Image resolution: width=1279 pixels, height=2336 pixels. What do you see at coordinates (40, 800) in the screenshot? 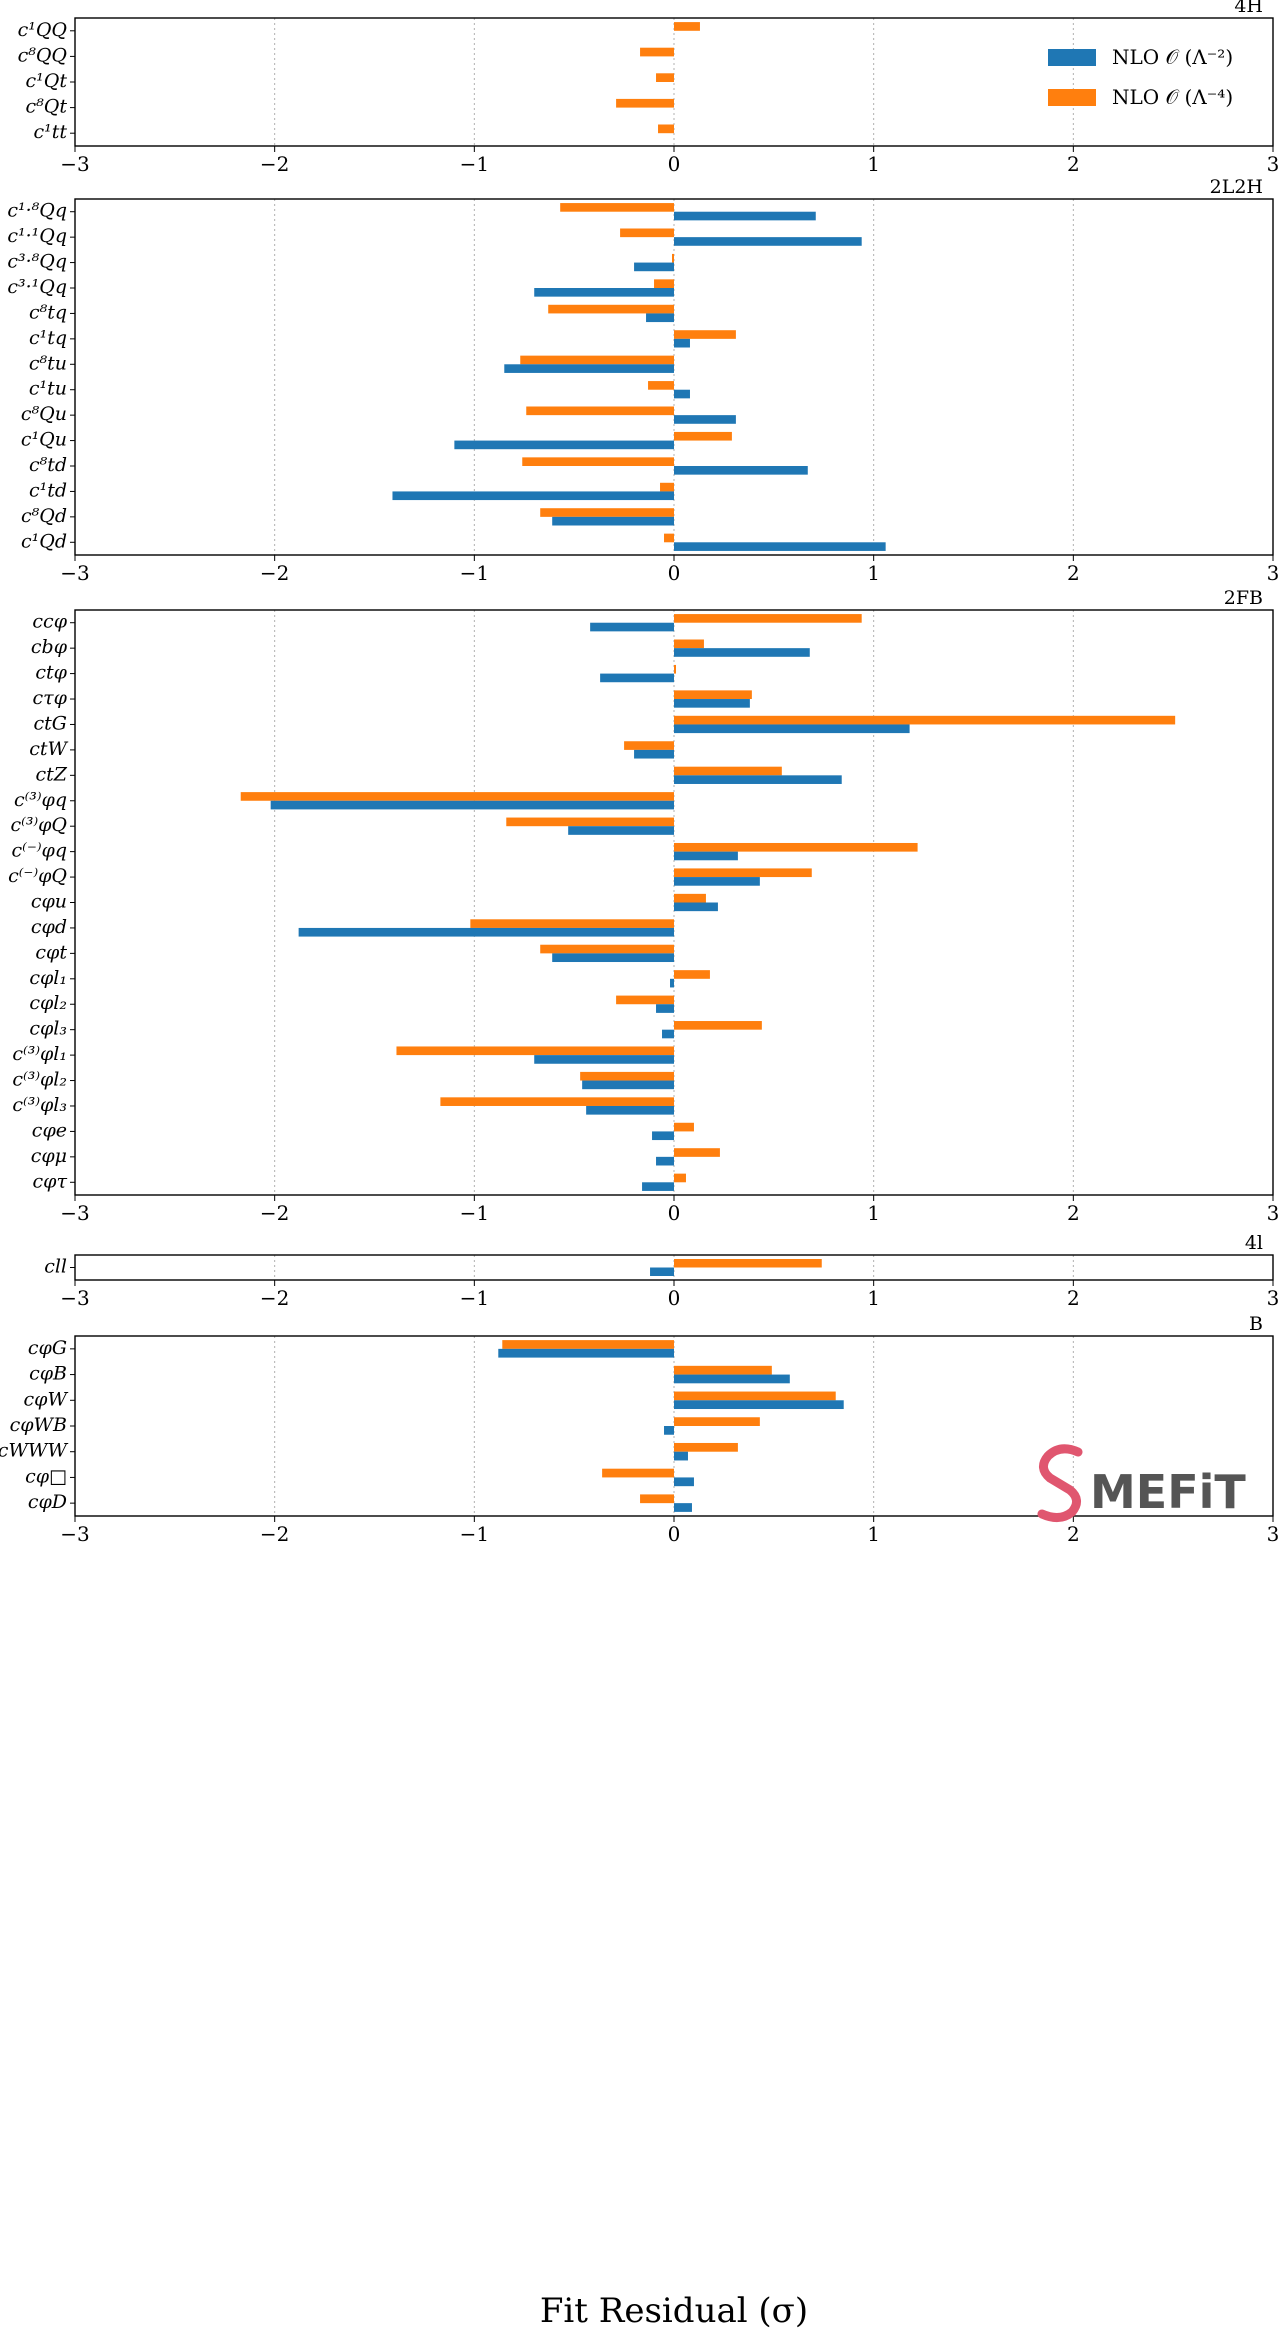
I see `y-tick-label: c⁽³⁾φq` at bounding box center [40, 800].